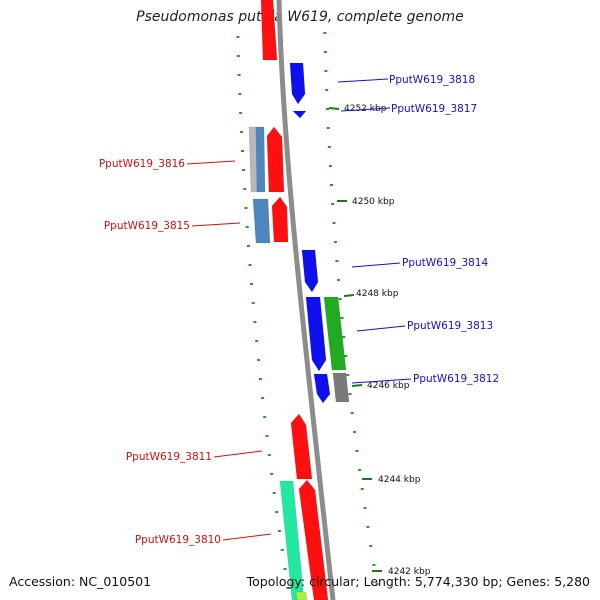  What do you see at coordinates (142, 164) in the screenshot?
I see `gene-label-3816: PputW619_3816` at bounding box center [142, 164].